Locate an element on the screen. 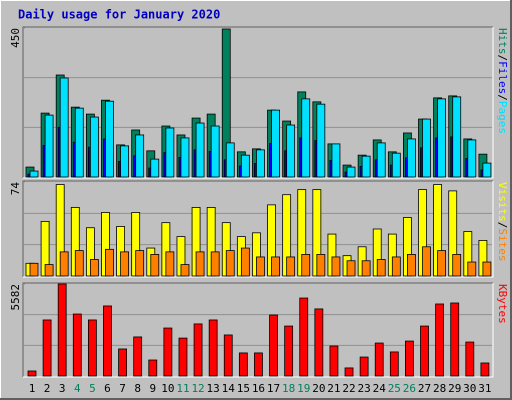 The image size is (512, 400). x-tick-label: 11 is located at coordinates (182, 388).